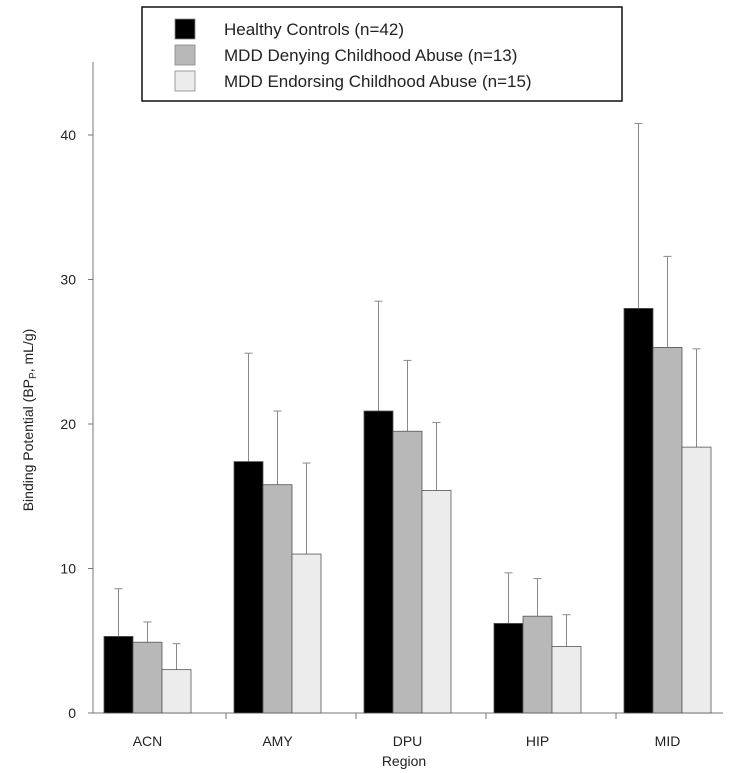 The image size is (739, 773). Describe the element at coordinates (378, 81) in the screenshot. I see `legend-label: MDD Endorsing Childhood Abuse (n=15)` at that location.